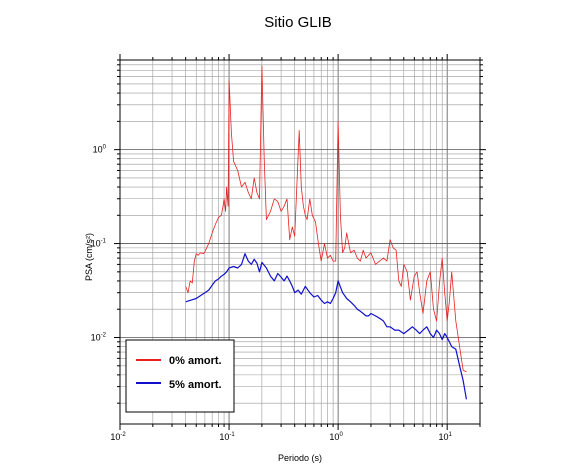 The width and height of the screenshot is (586, 475). I want to click on legend: 0% amort. 5% amort., so click(180, 376).